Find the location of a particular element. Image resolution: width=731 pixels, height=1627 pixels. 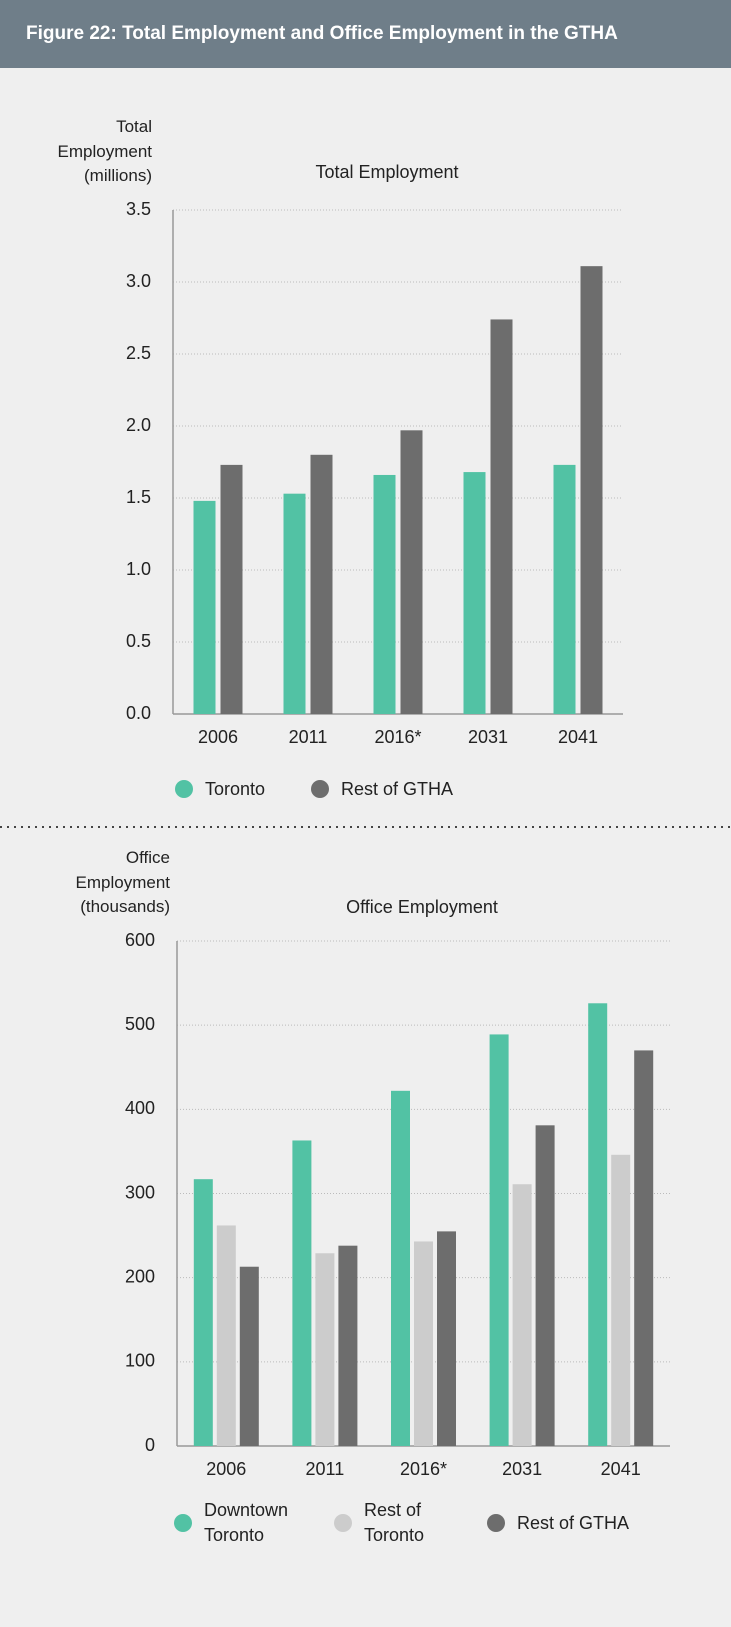

y-tick-label: 400 is located at coordinates (140, 1108).